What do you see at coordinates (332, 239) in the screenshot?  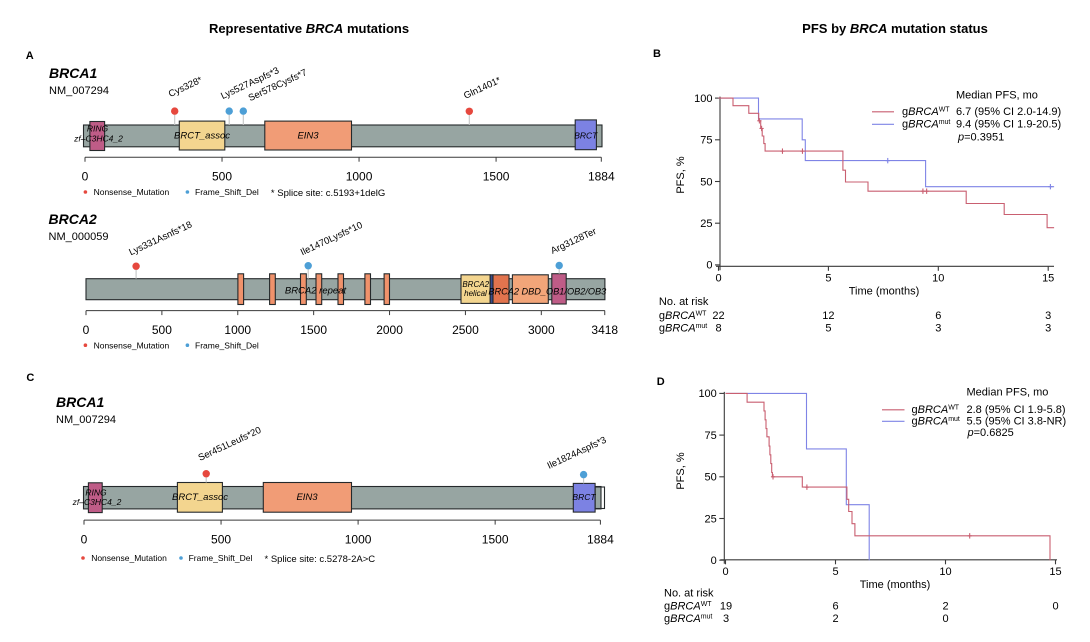 I see `svg-text: Ile1470Lysfs*10` at bounding box center [332, 239].